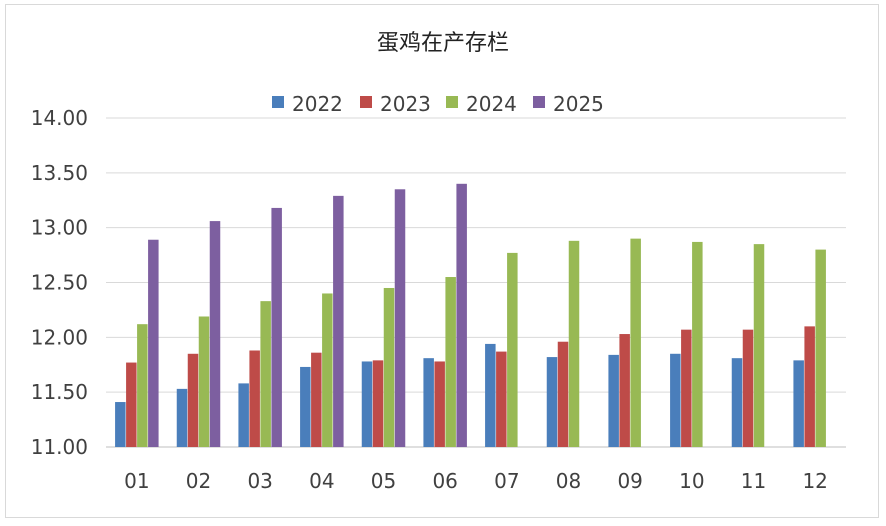 The height and width of the screenshot is (526, 886). What do you see at coordinates (383, 481) in the screenshot?
I see `x-tick-label: 05` at bounding box center [383, 481].